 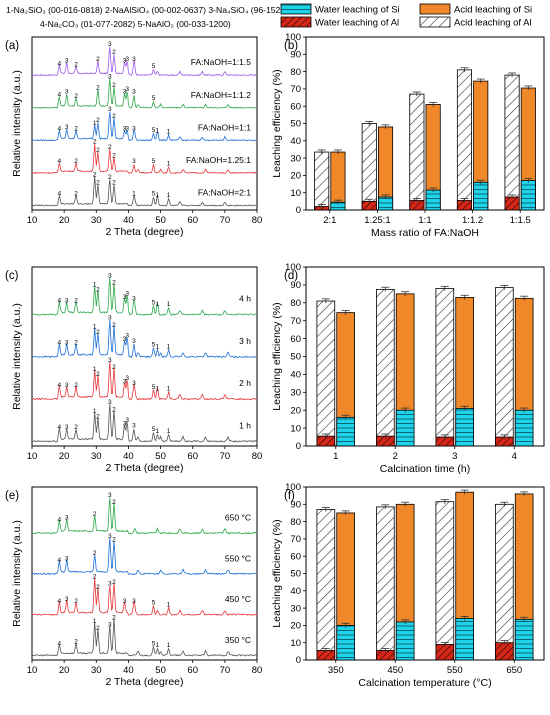 I want to click on panel-c-xtick-label: 60, so click(x=192, y=456).